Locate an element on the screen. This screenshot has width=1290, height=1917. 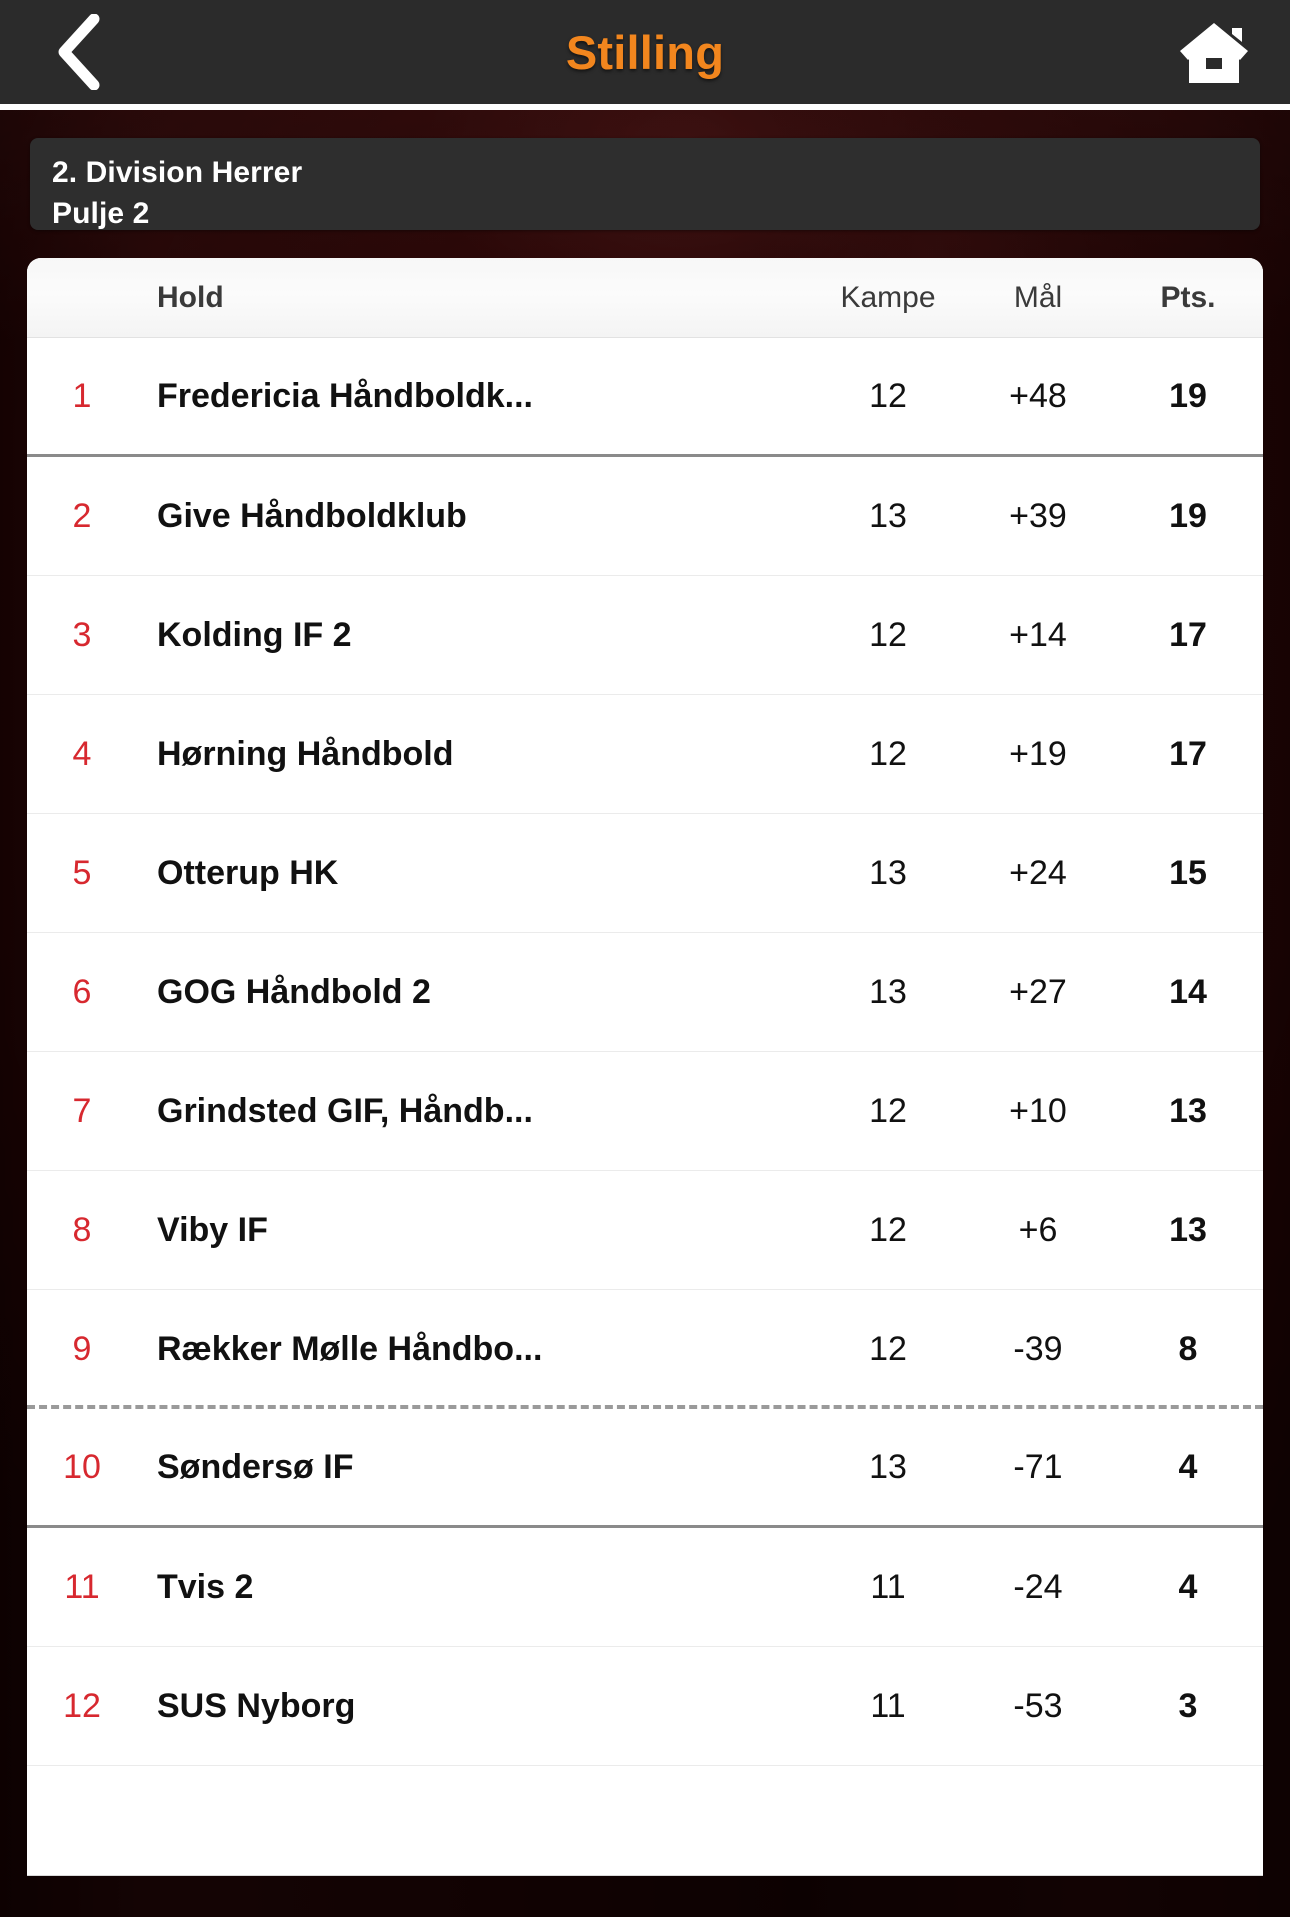
page-title: Stilling is located at coordinates (645, 52).